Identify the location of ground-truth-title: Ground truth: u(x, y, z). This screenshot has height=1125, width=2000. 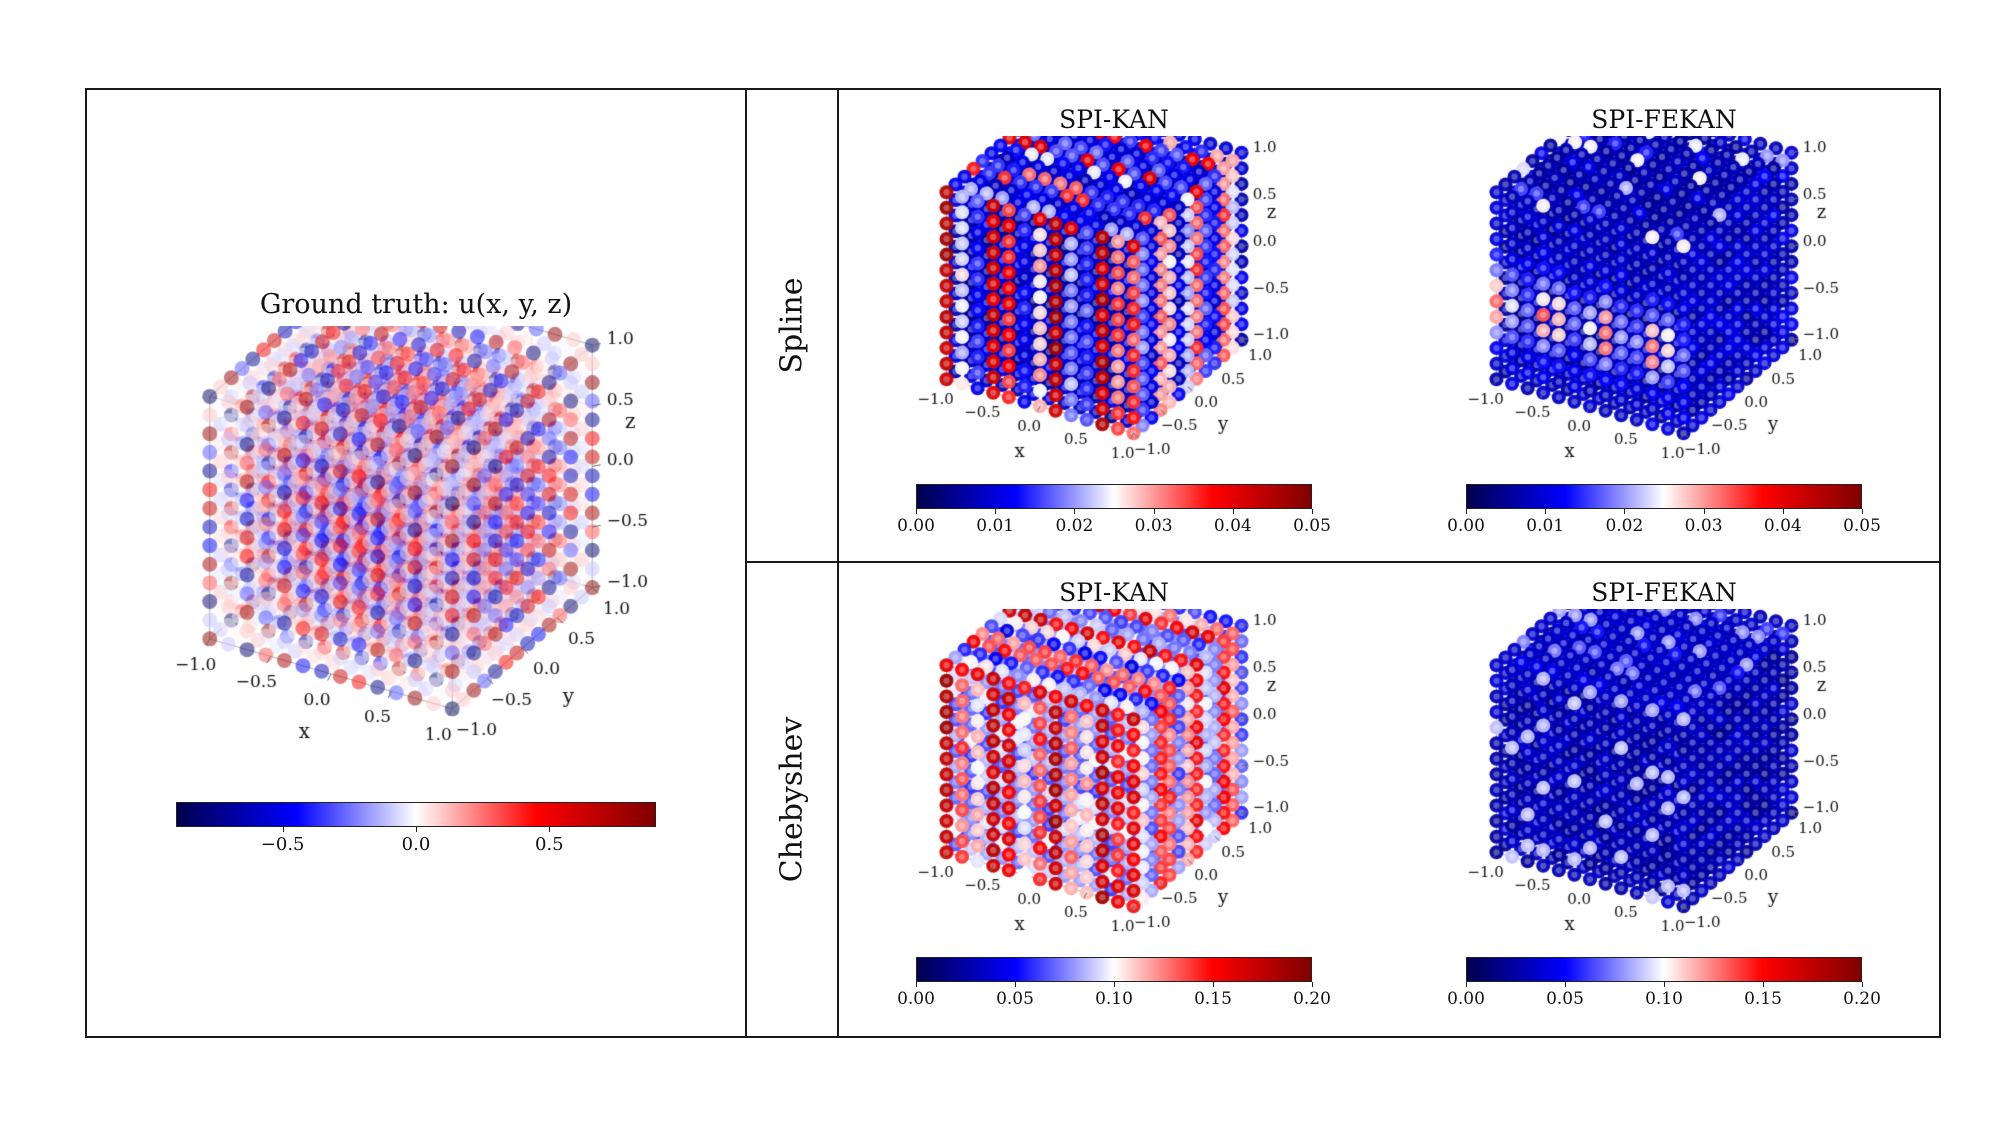
(416, 304).